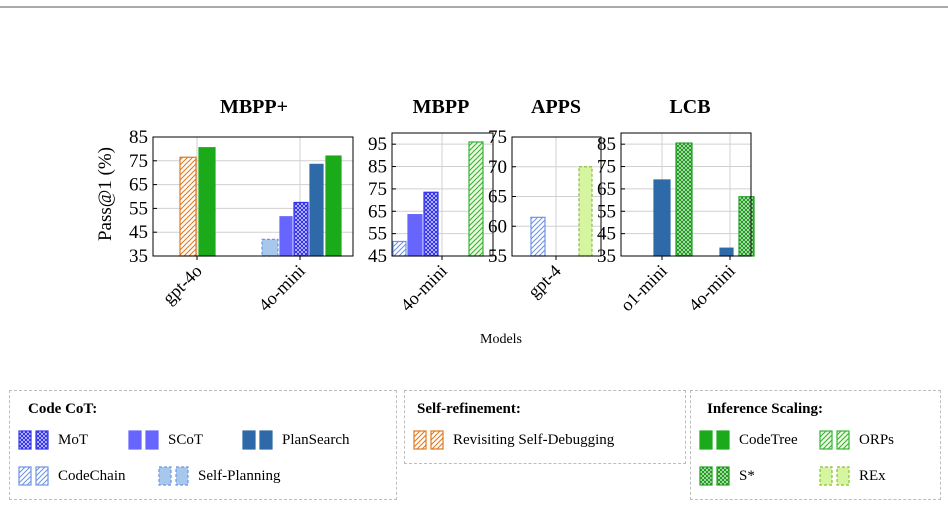 Image resolution: width=948 pixels, height=507 pixels. I want to click on x-tick-label: gpt-4, so click(544, 281).